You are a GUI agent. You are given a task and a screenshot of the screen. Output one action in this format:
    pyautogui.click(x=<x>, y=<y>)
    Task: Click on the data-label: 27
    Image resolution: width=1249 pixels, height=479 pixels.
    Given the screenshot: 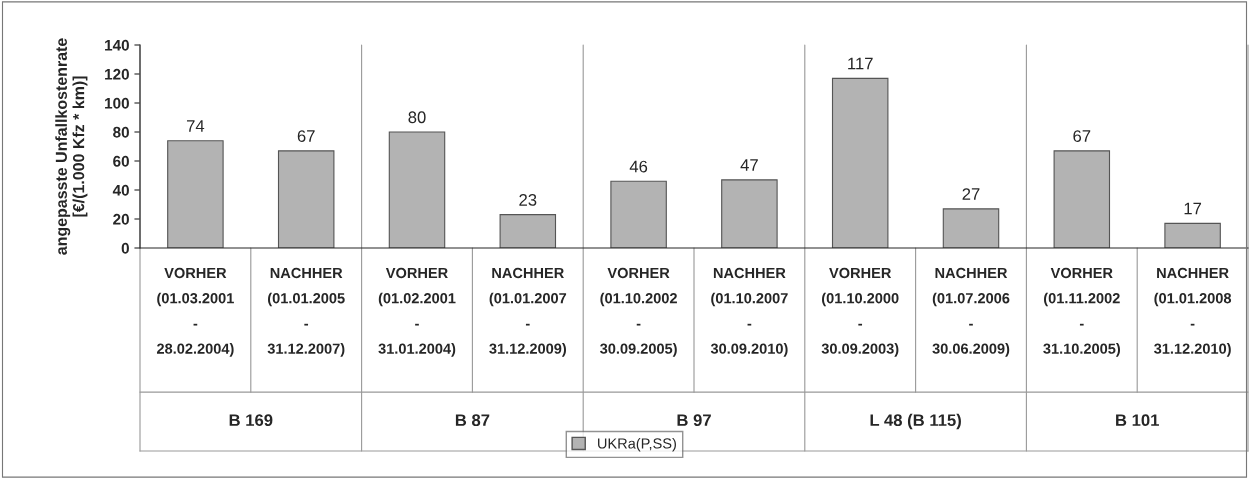 What is the action you would take?
    pyautogui.click(x=971, y=194)
    